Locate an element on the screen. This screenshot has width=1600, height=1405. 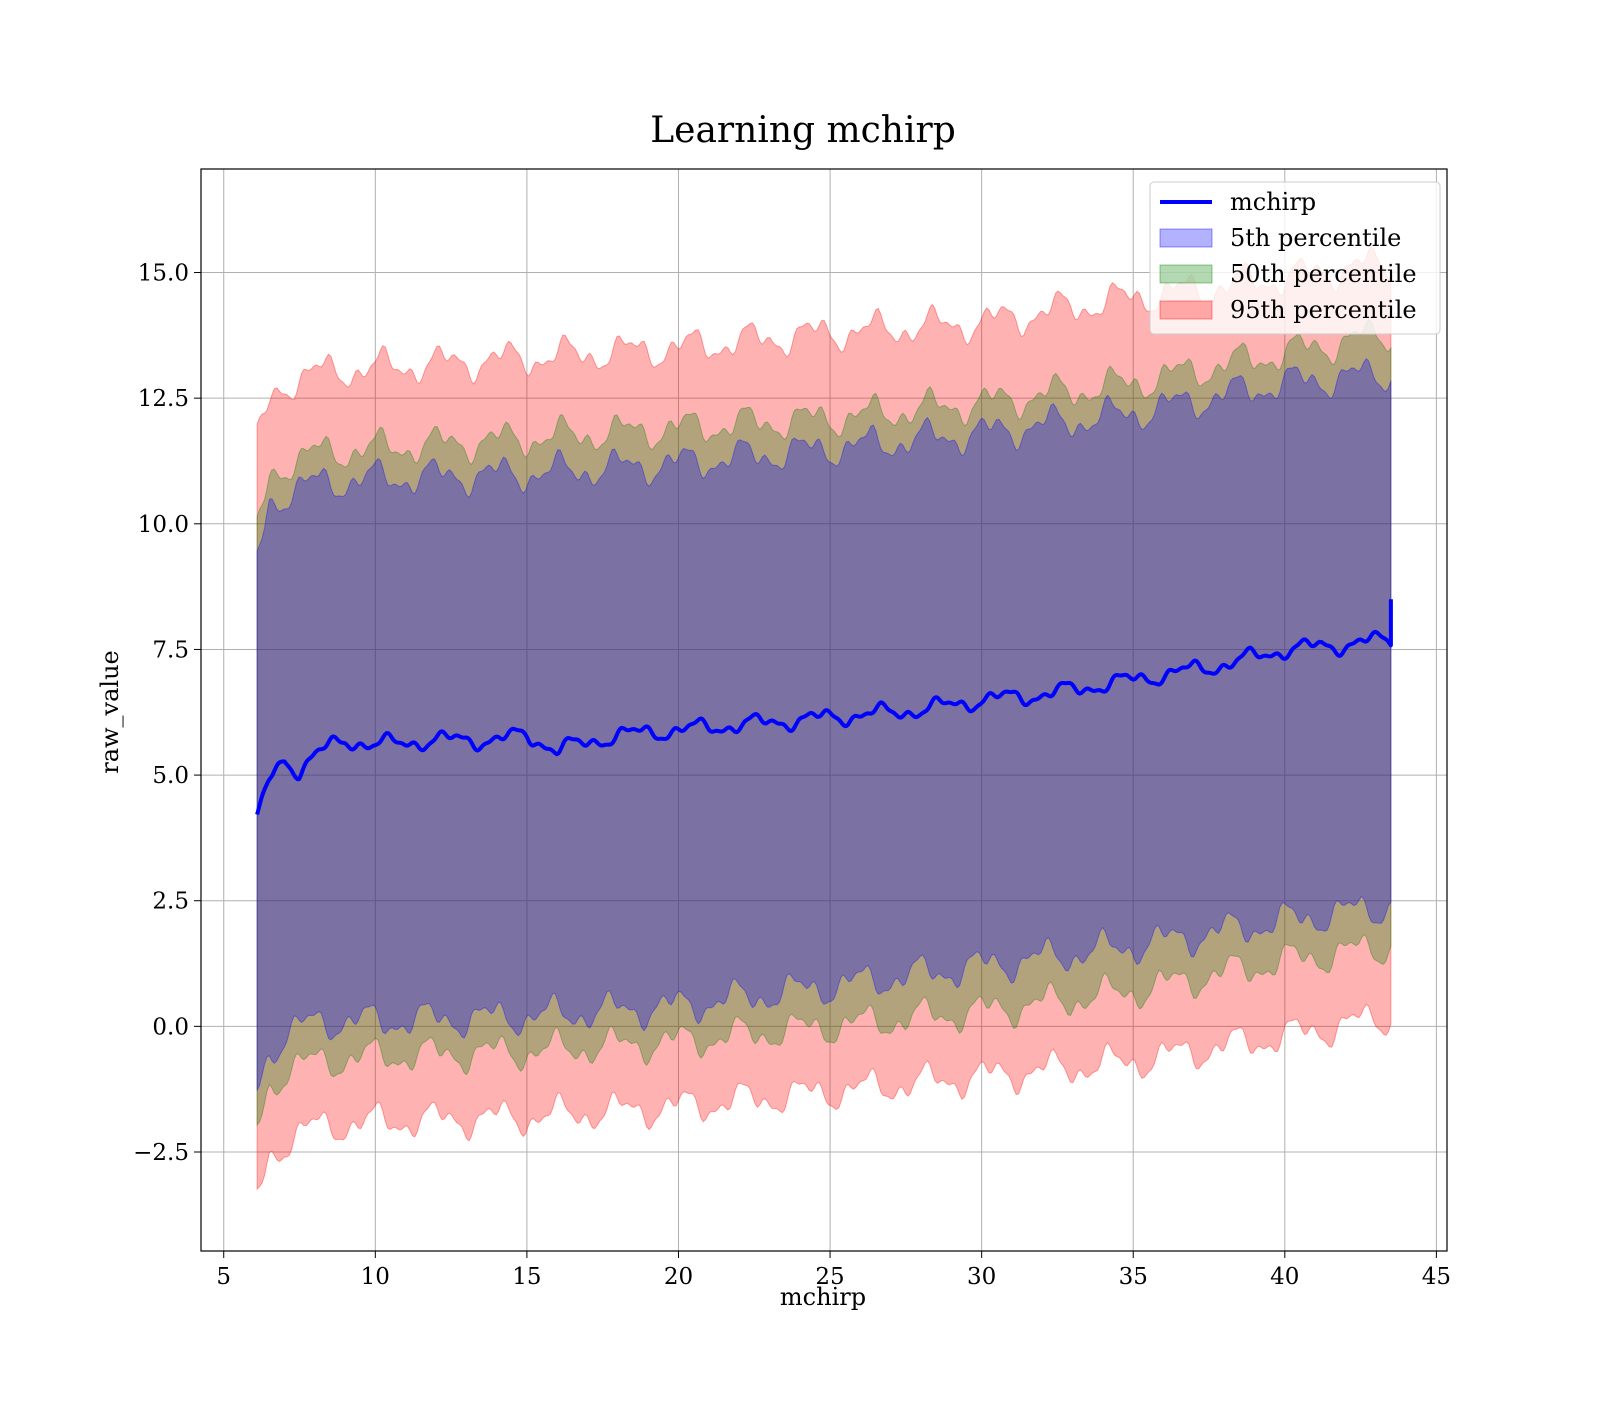
y-tick-label: 12.5 is located at coordinates (163, 399).